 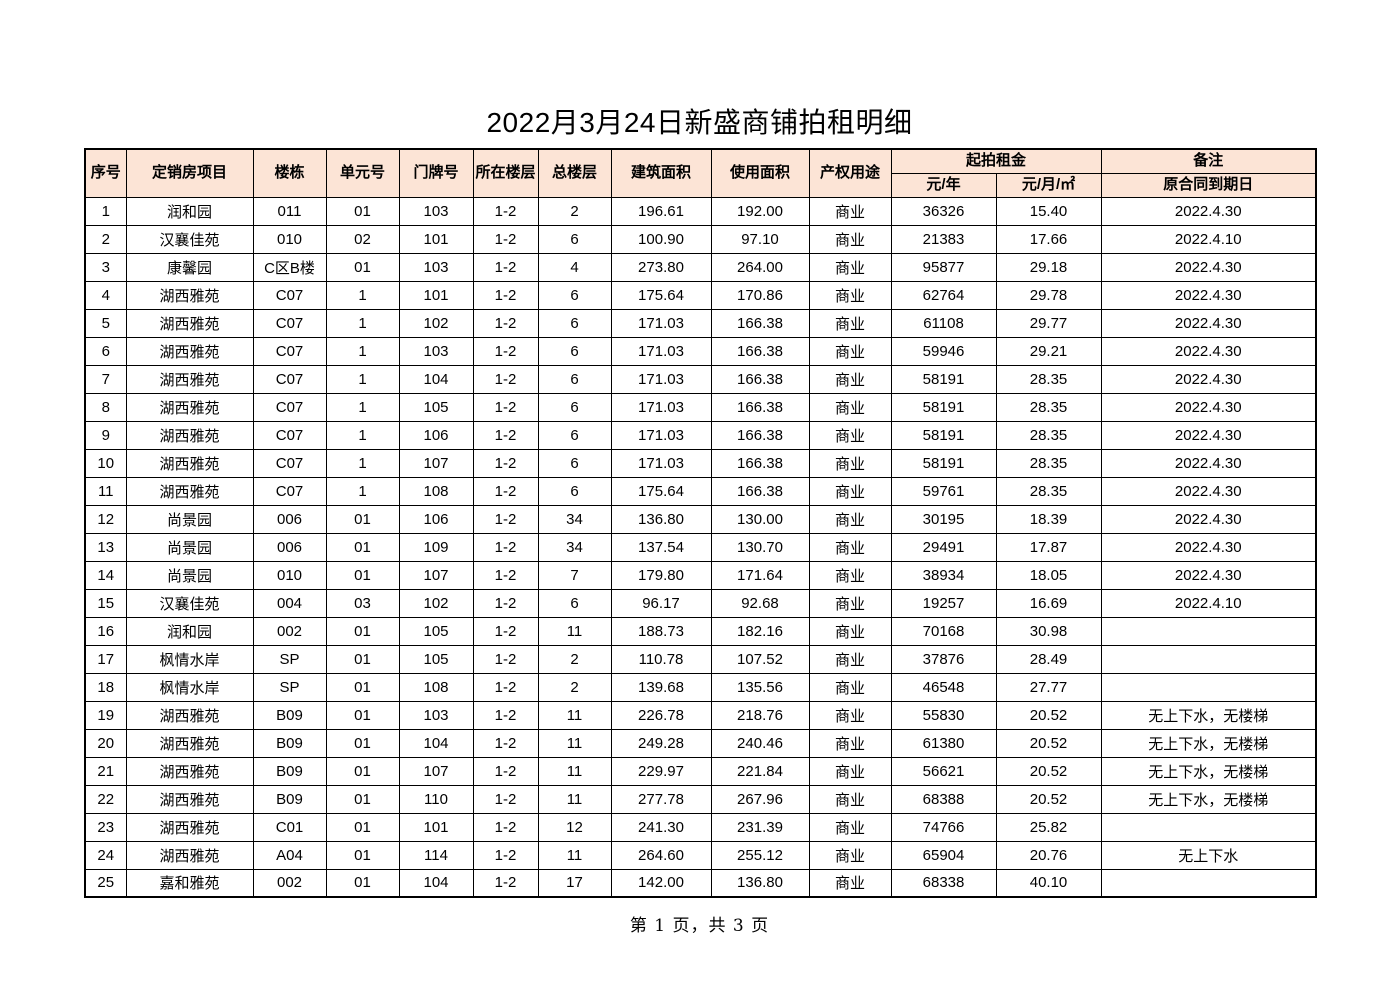 I want to click on table-cell: 102, so click(x=436, y=323).